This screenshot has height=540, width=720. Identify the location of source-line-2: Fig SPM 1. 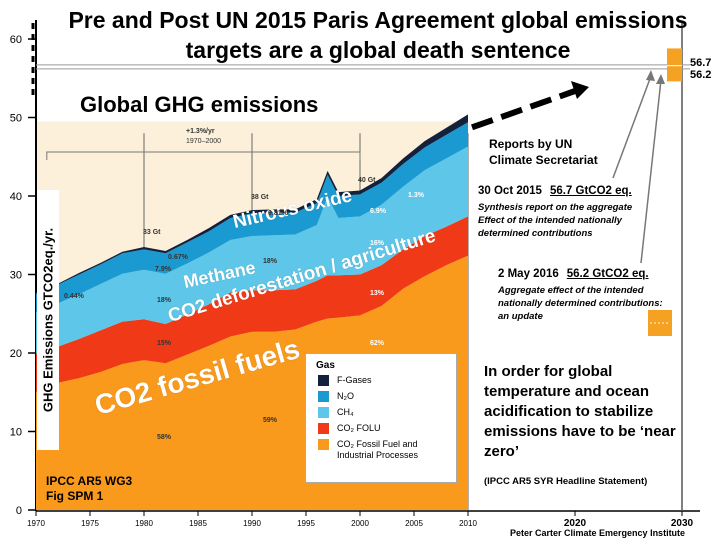
(75, 496).